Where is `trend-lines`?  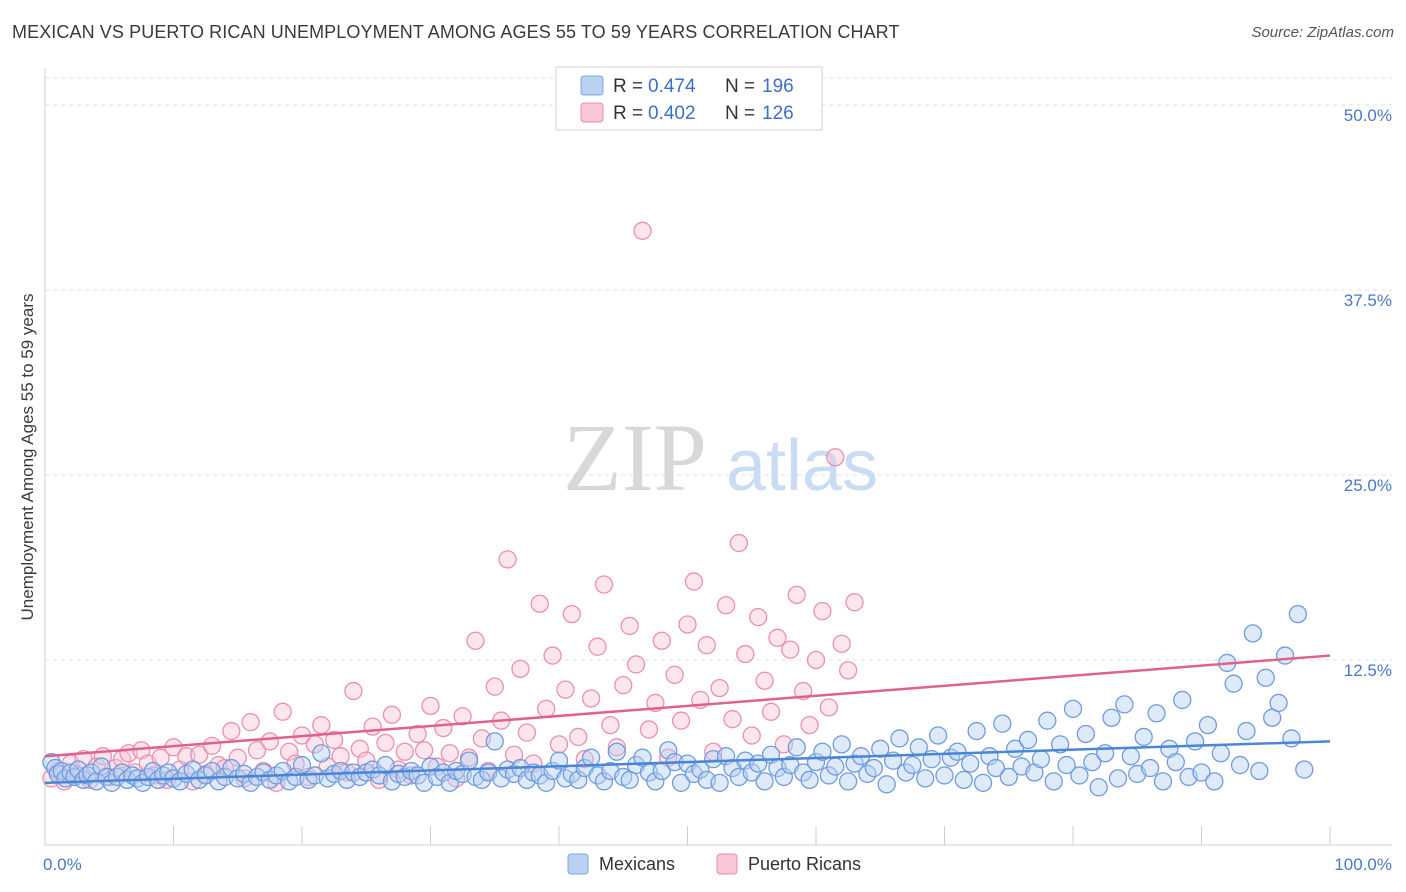 trend-lines is located at coordinates (687, 719).